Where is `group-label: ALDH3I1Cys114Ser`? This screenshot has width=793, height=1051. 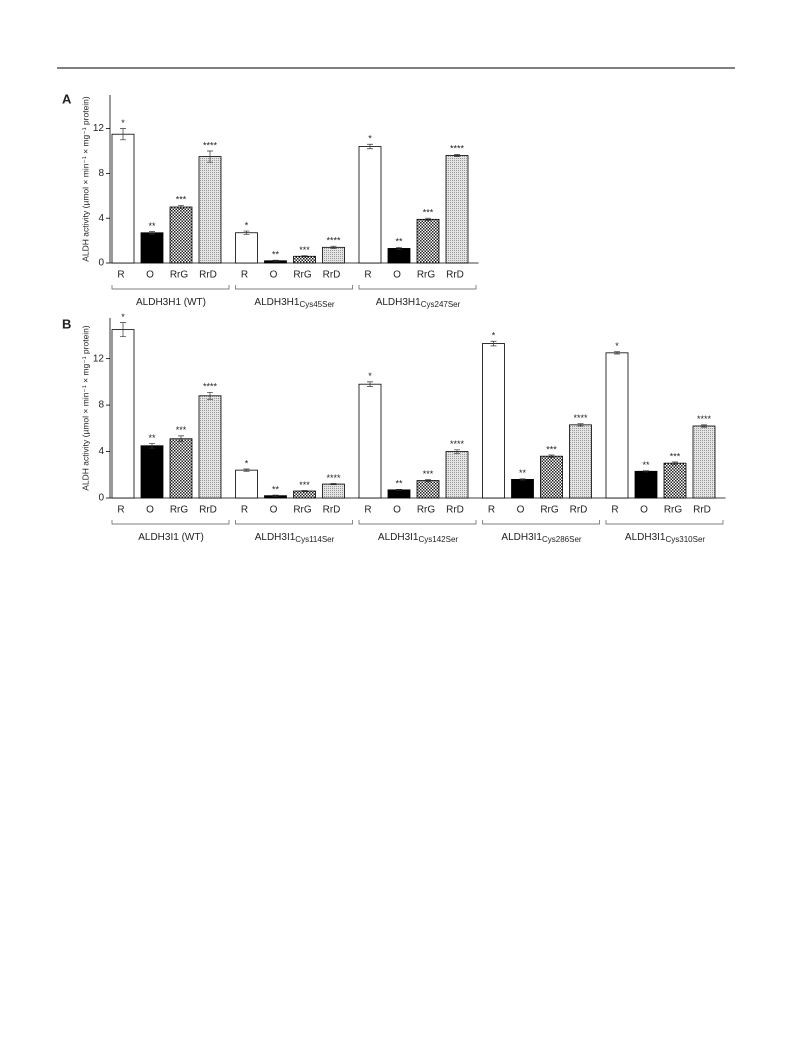 group-label: ALDH3I1Cys114Ser is located at coordinates (295, 538).